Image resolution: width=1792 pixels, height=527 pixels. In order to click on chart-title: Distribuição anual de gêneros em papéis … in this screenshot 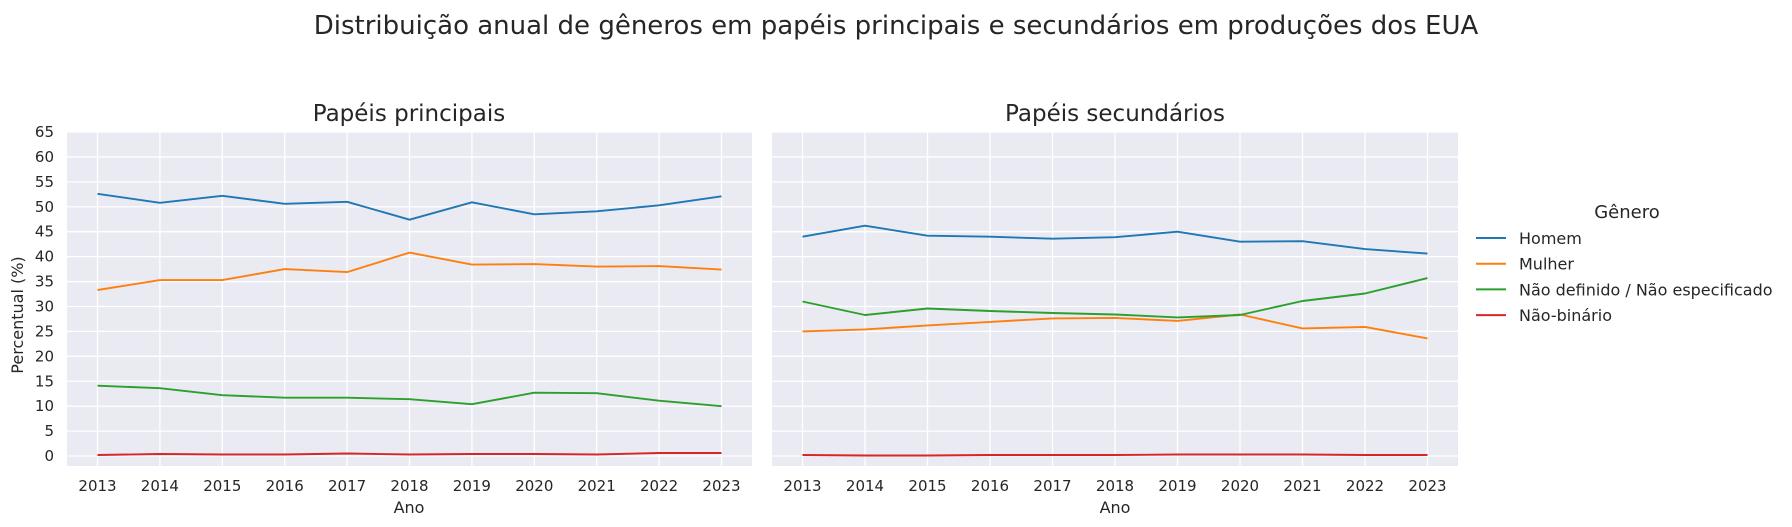, I will do `click(896, 26)`.